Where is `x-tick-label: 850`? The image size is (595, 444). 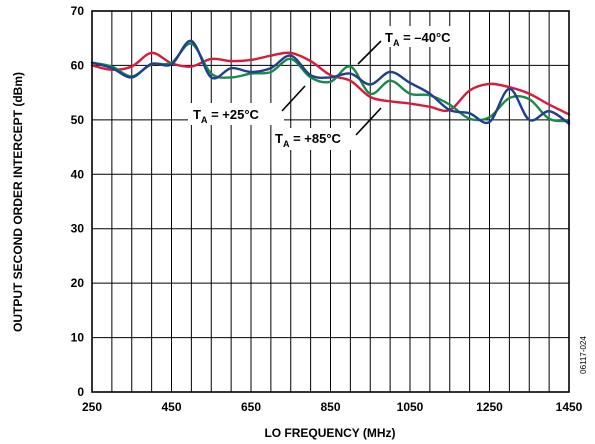 x-tick-label: 850 is located at coordinates (330, 407).